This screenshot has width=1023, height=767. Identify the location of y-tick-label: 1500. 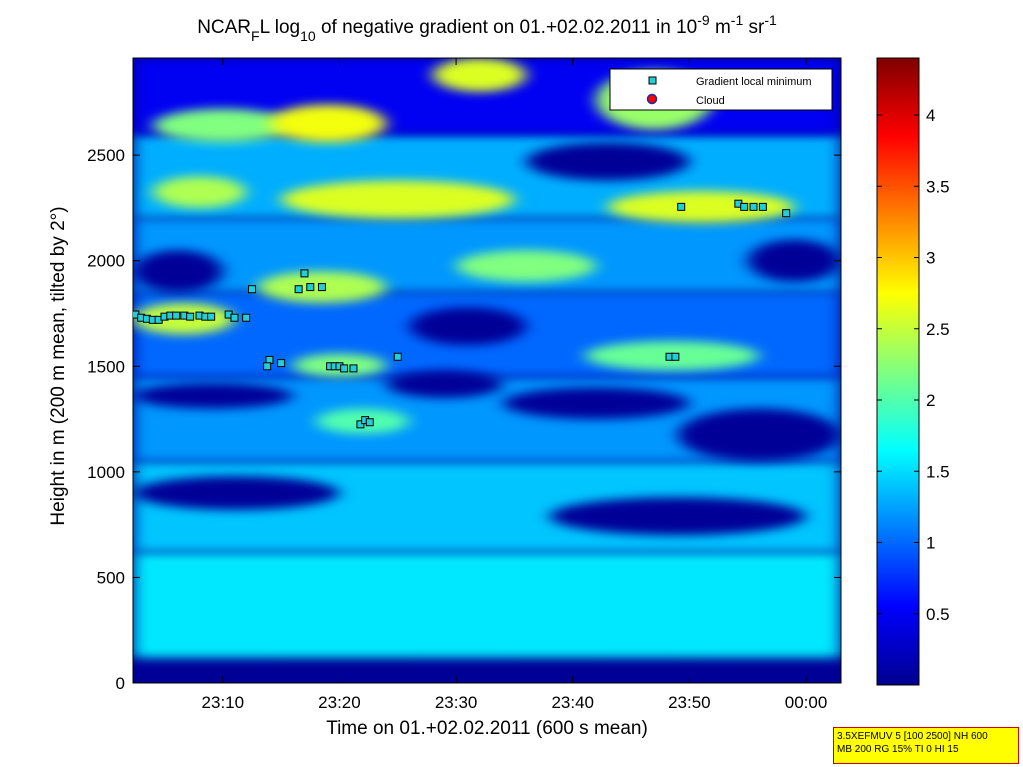
(106, 366).